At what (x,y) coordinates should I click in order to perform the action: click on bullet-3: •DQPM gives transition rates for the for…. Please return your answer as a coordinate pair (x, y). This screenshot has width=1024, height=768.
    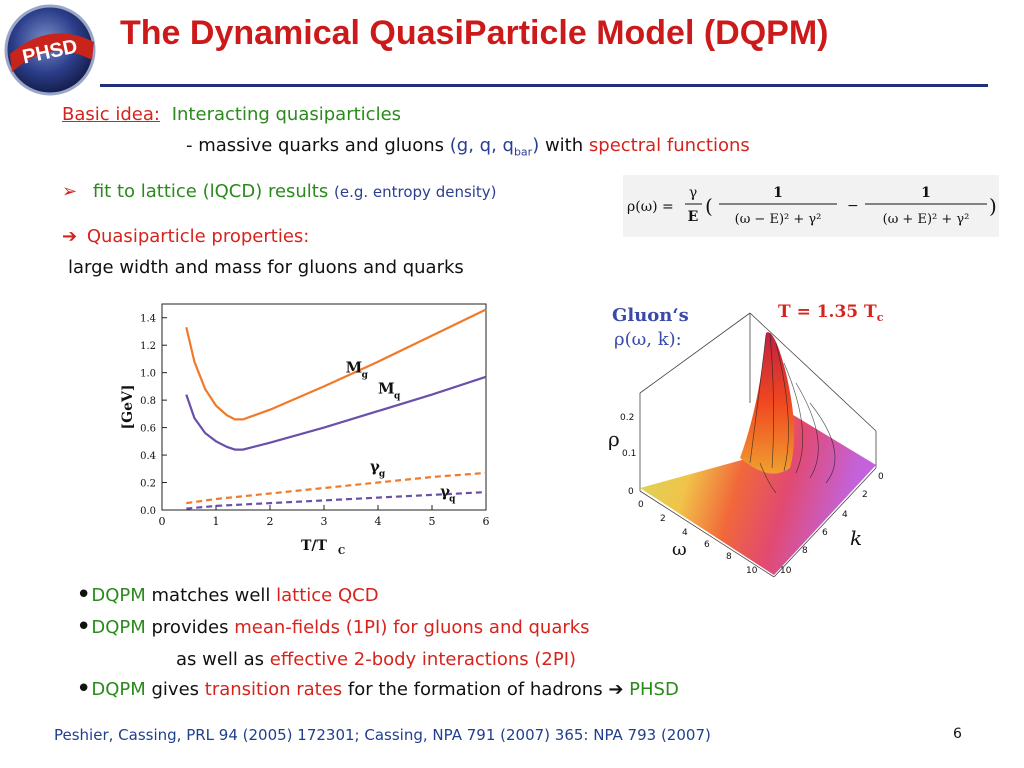
    Looking at the image, I should click on (377, 689).